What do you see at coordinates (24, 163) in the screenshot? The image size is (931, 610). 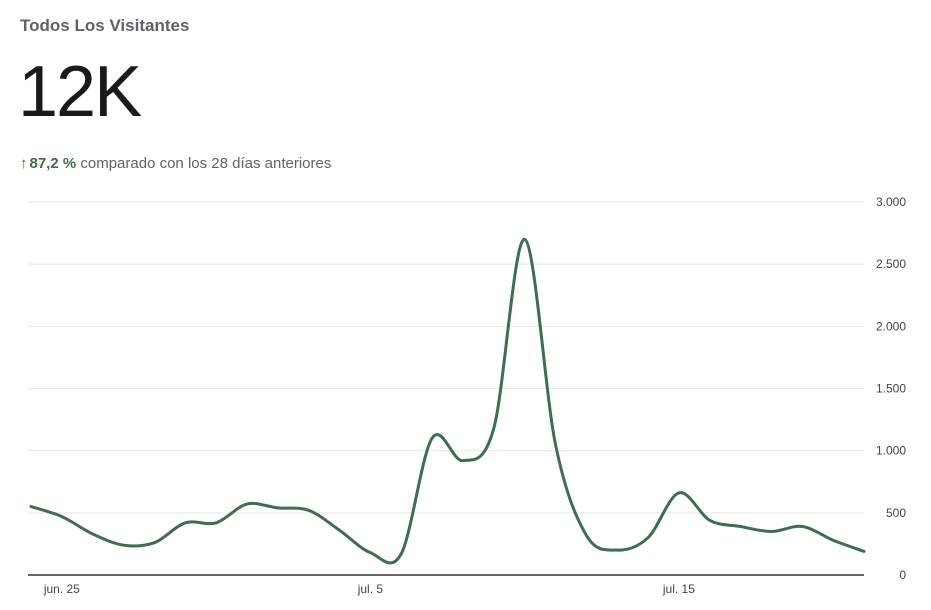 I see `arrow-up-icon: ↑` at bounding box center [24, 163].